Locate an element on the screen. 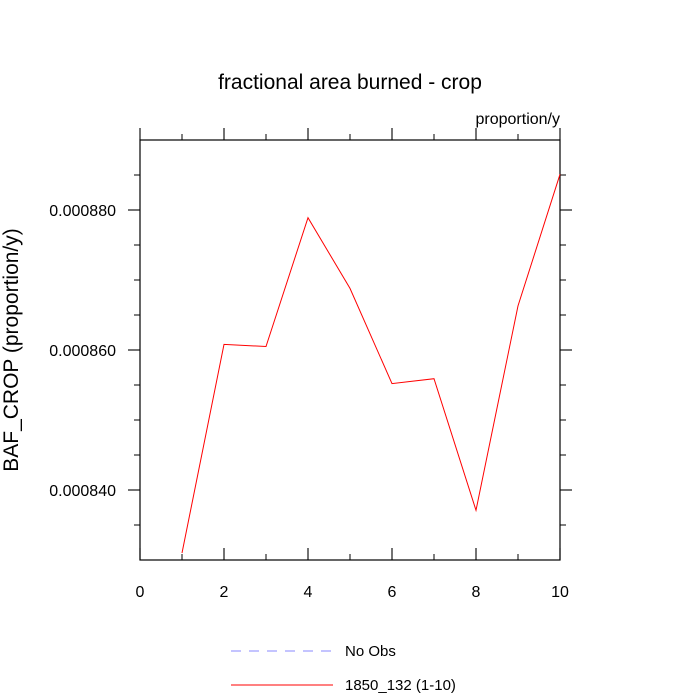  x-tick-label: 6 is located at coordinates (392, 592).